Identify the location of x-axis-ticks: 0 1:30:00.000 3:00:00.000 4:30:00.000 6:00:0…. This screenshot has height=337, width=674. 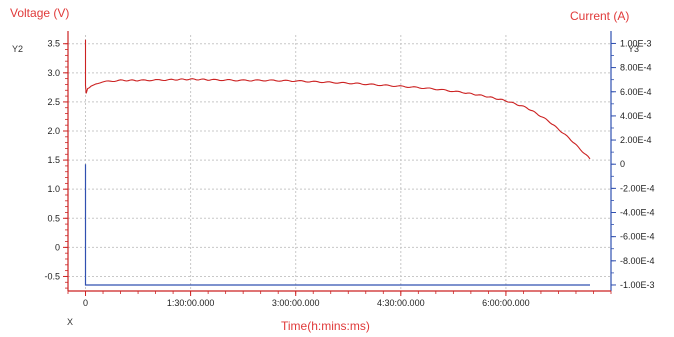
(339, 299).